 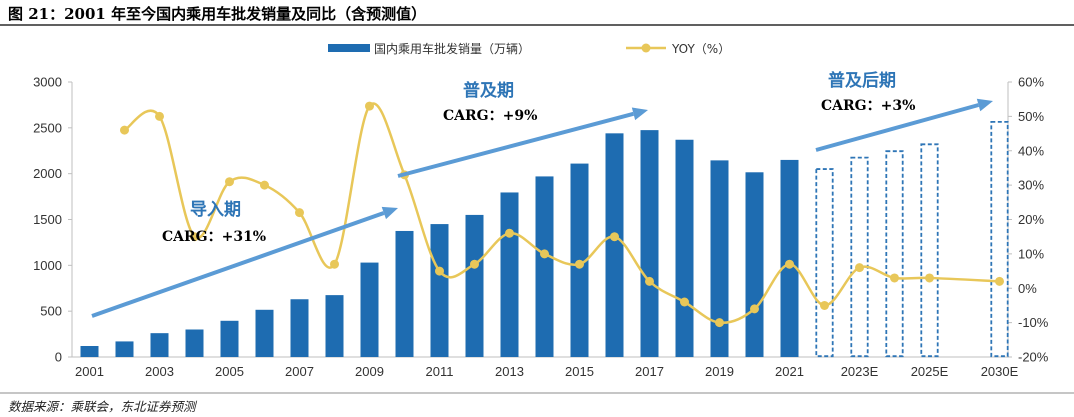 I want to click on x-axis-tick-label: 2007, so click(x=299, y=371).